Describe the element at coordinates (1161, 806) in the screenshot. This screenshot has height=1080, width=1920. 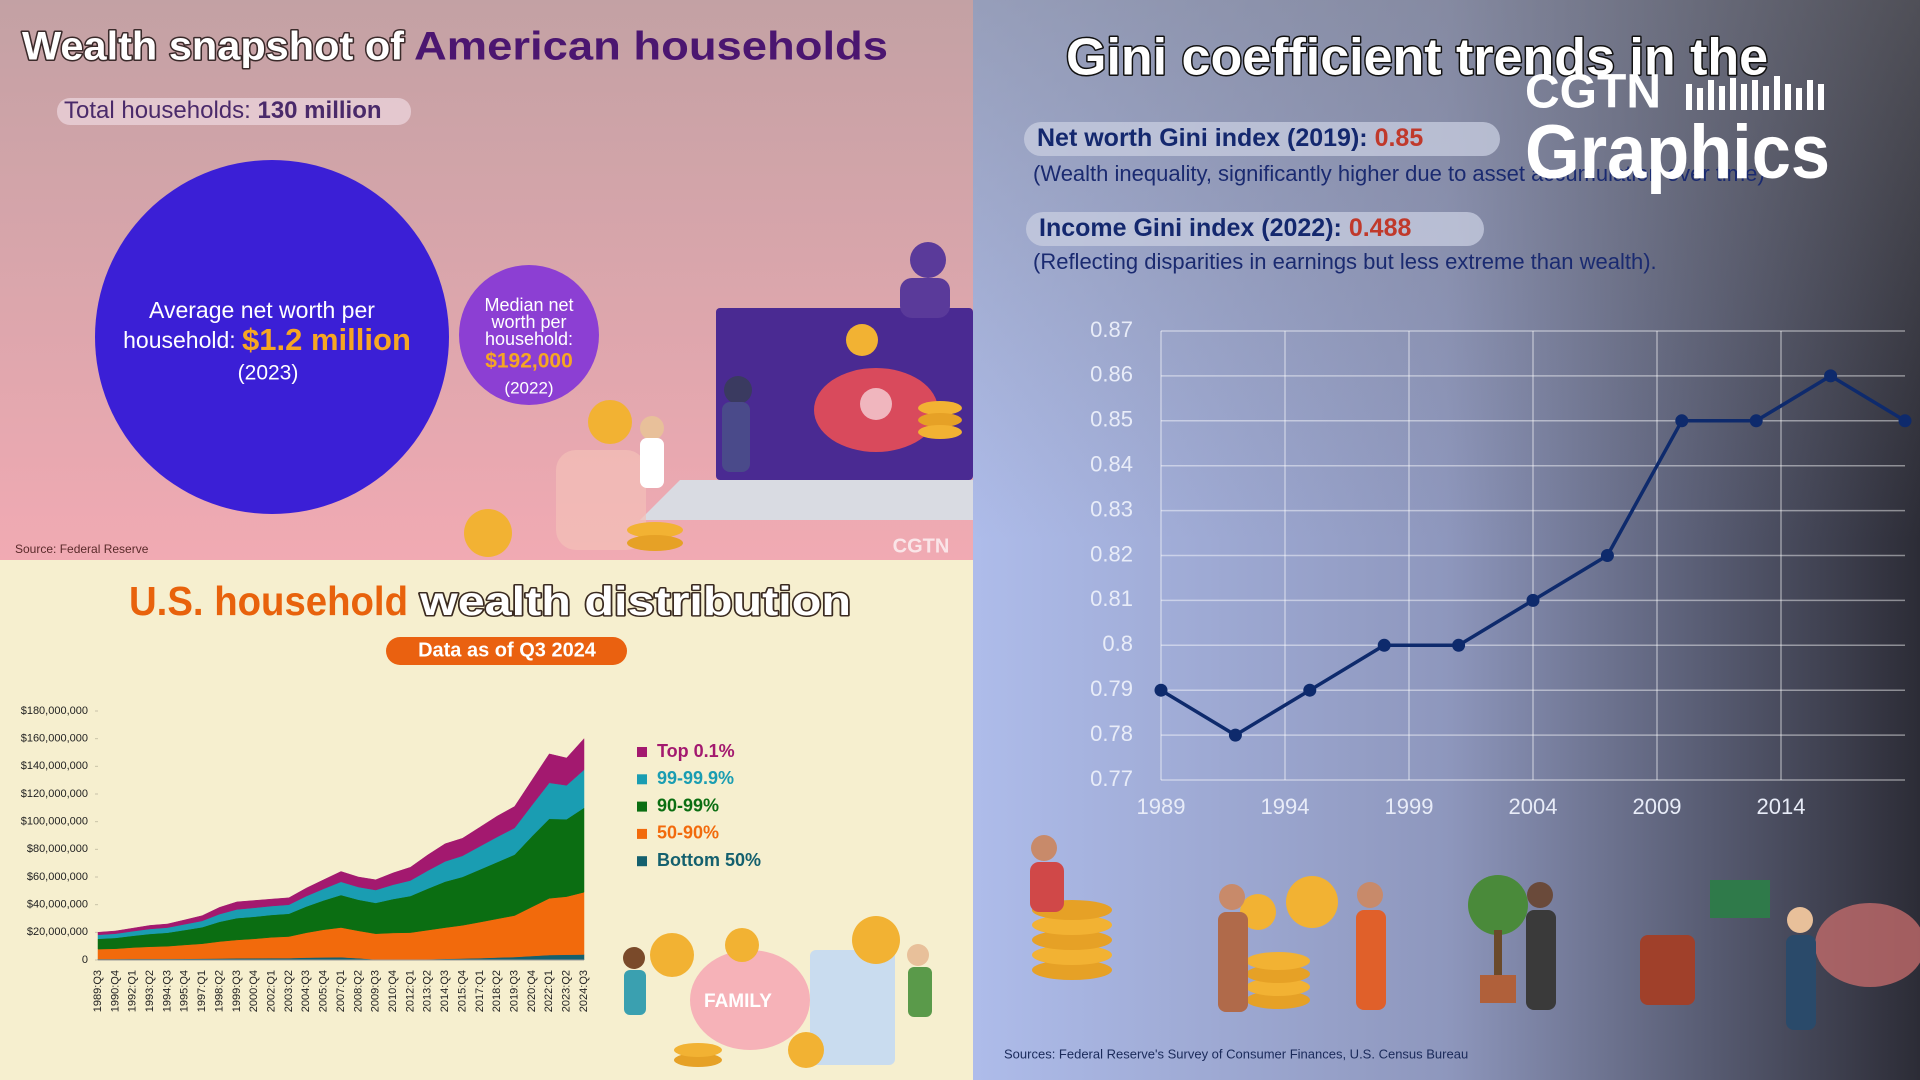
I see `x-tick-label: 1989` at that location.